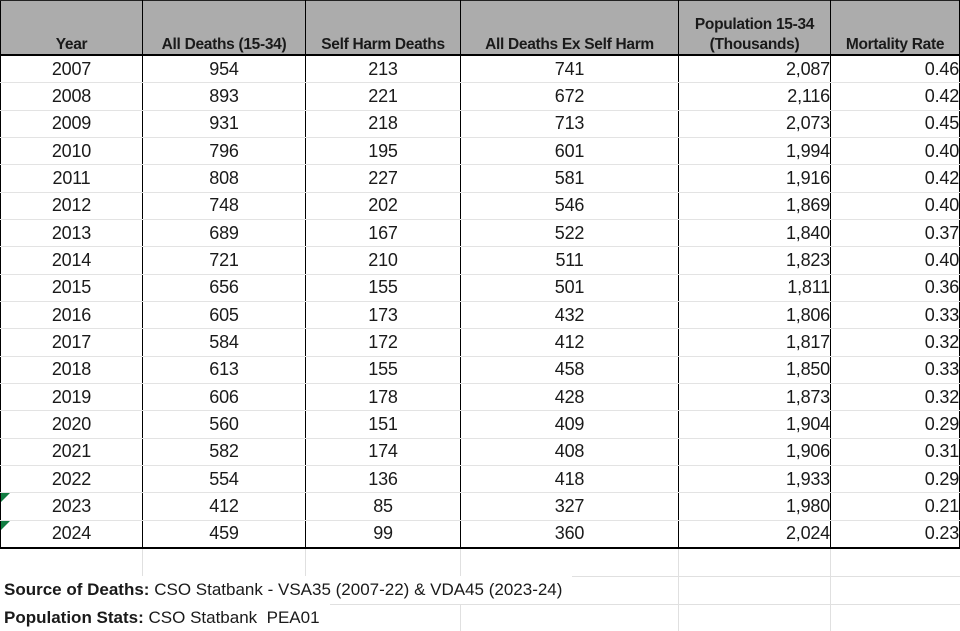  What do you see at coordinates (383, 96) in the screenshot?
I see `cell-self-harm-deaths: 221` at bounding box center [383, 96].